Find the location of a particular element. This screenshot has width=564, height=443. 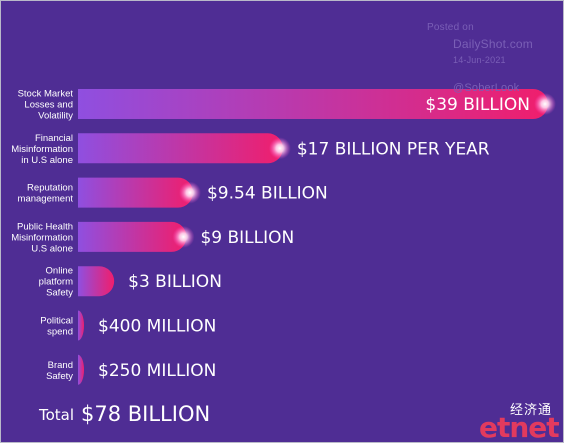

value-label: $3 BILLION is located at coordinates (175, 282).